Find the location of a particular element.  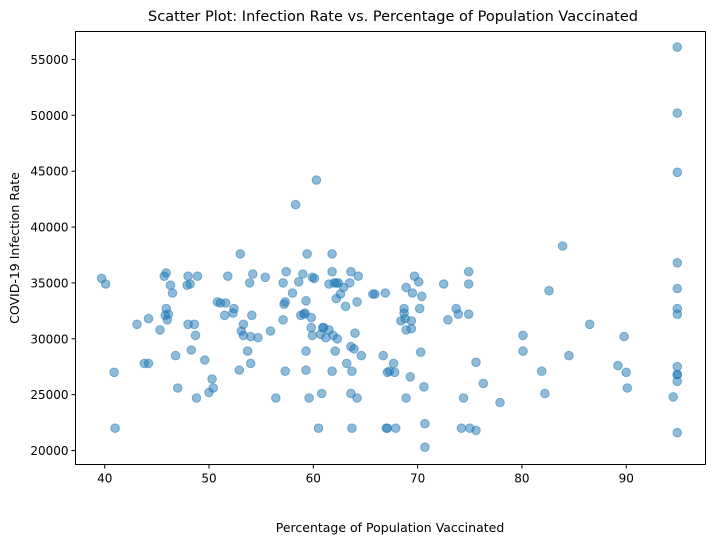

x-tick-label: 70 is located at coordinates (417, 479).